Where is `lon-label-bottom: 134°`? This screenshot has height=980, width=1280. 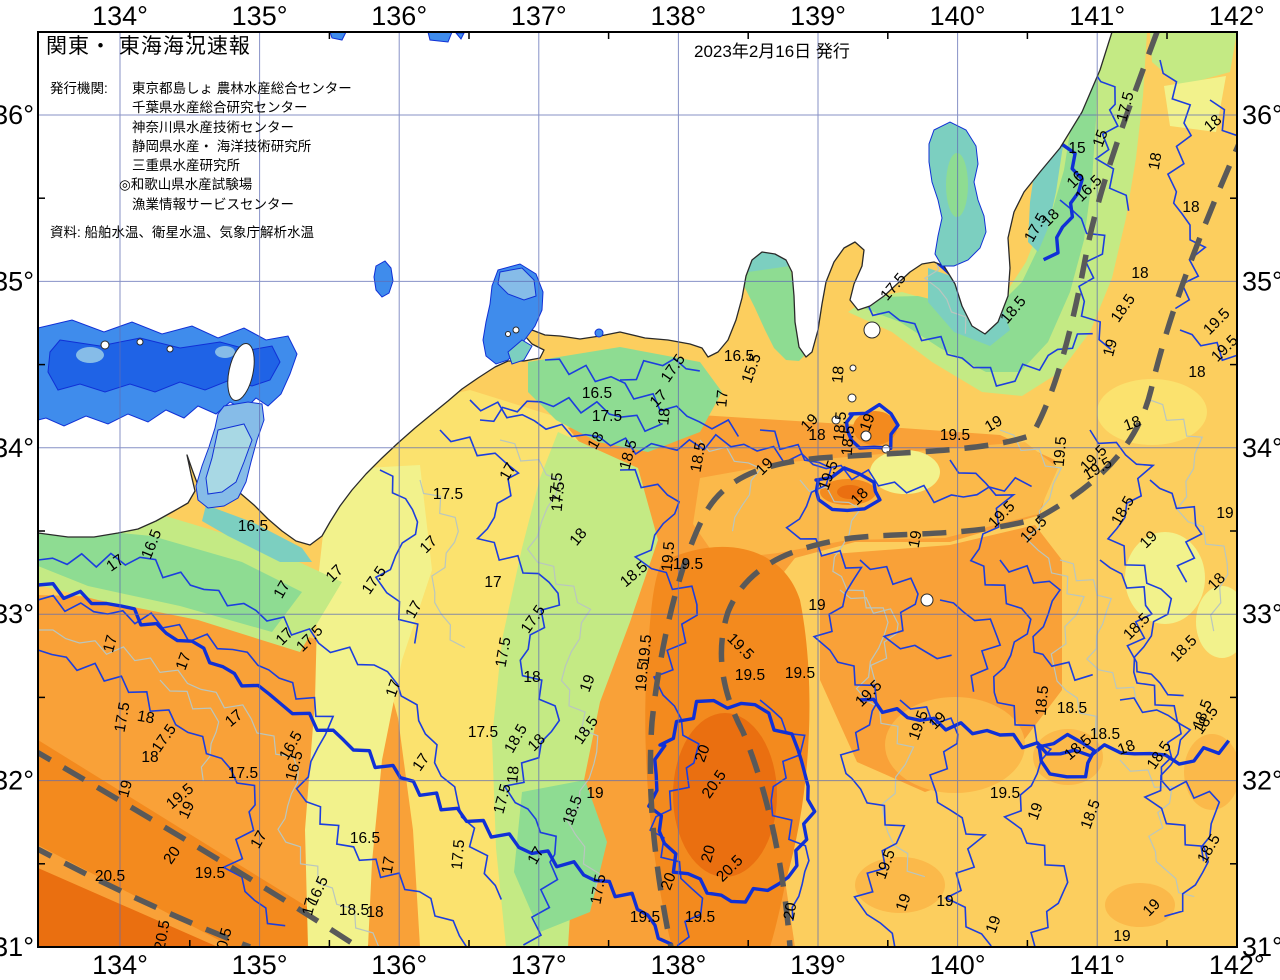
lon-label-bottom: 134° is located at coordinates (120, 965).